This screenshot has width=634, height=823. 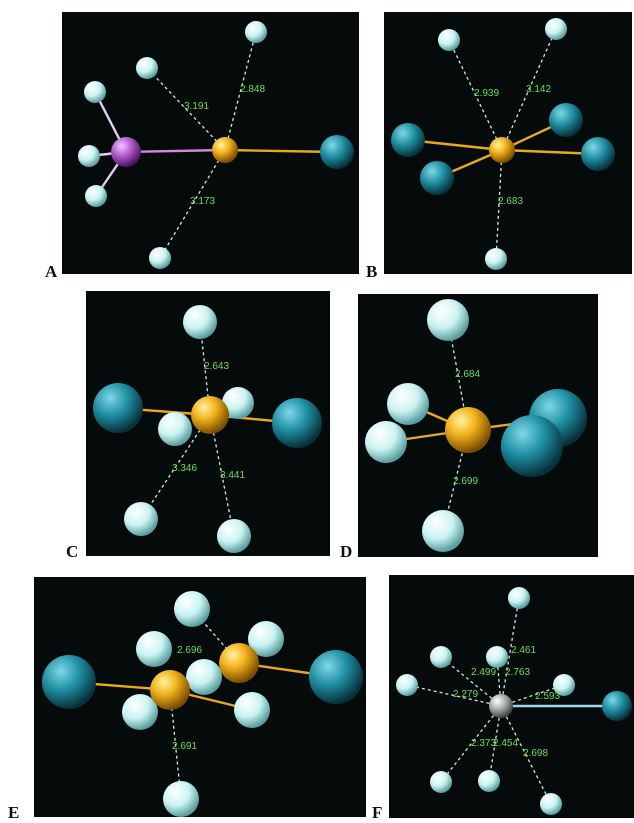 I want to click on distance-label: 2.461, so click(x=523, y=650).